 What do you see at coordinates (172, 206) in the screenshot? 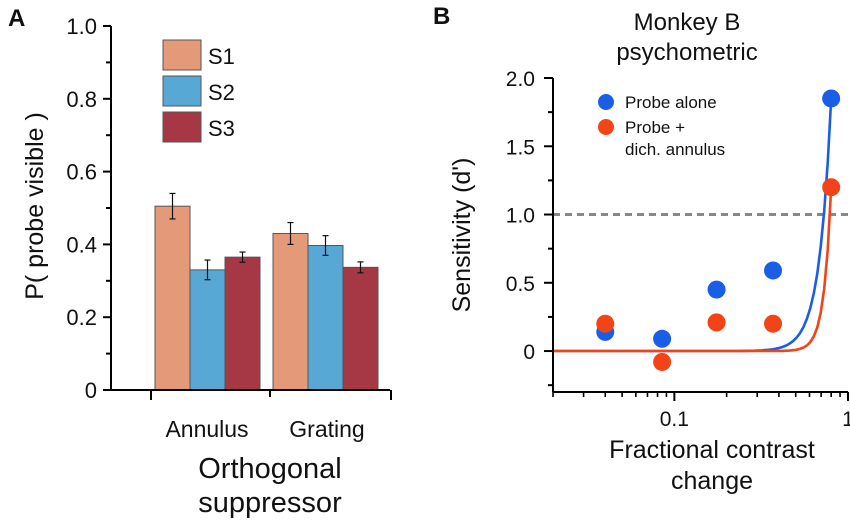
I see `error-bar-s1-annulus` at bounding box center [172, 206].